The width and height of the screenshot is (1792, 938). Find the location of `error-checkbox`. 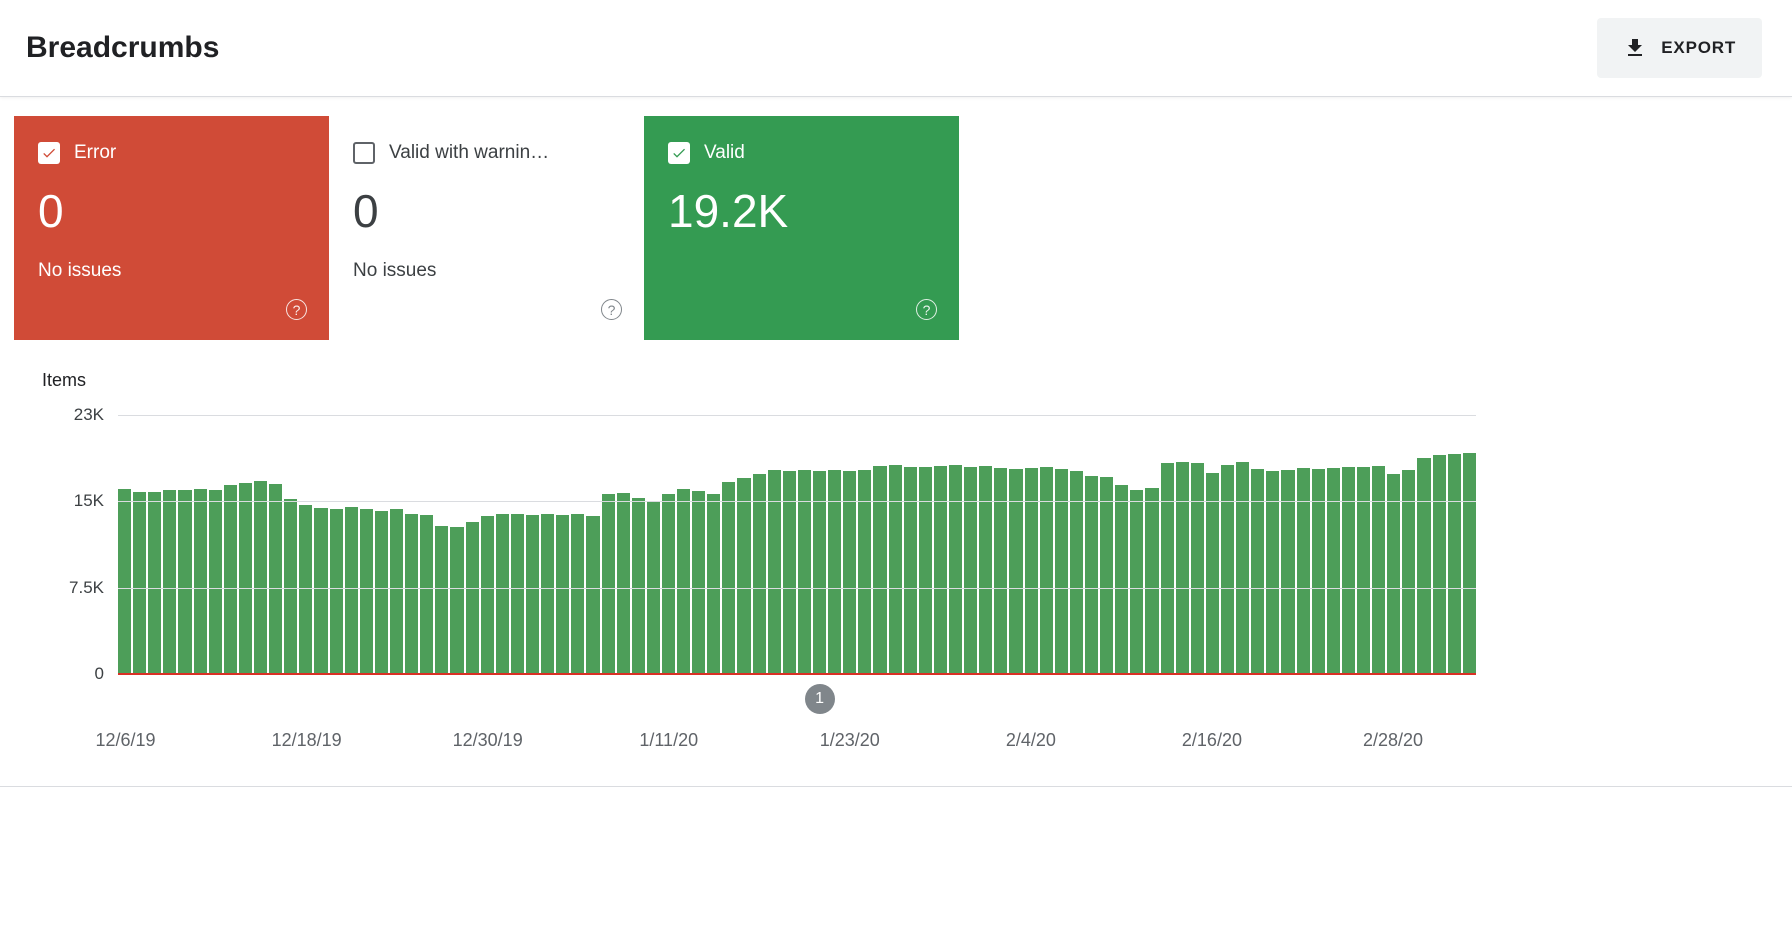

error-checkbox is located at coordinates (49, 153).